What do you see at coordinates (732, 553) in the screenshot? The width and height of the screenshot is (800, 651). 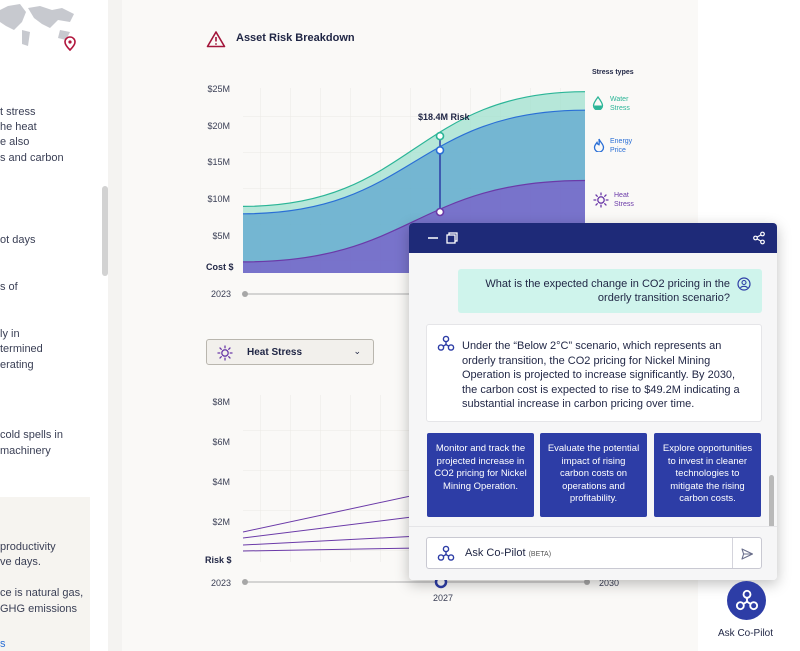 I see `input-divider` at bounding box center [732, 553].